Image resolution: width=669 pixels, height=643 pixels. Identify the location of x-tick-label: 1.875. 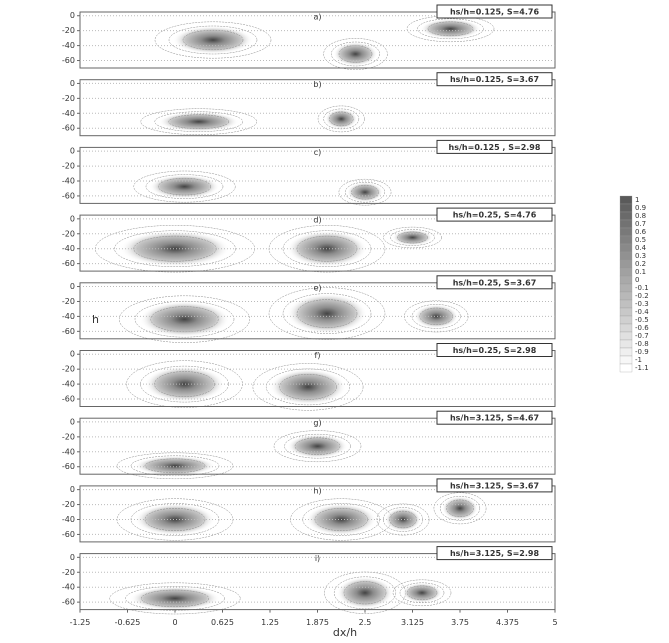
(317, 622).